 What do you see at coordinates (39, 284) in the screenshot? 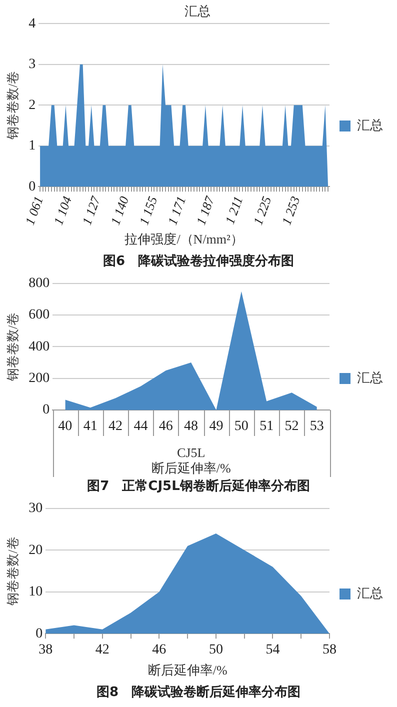
I see `y-tick-label: 800` at bounding box center [39, 284].